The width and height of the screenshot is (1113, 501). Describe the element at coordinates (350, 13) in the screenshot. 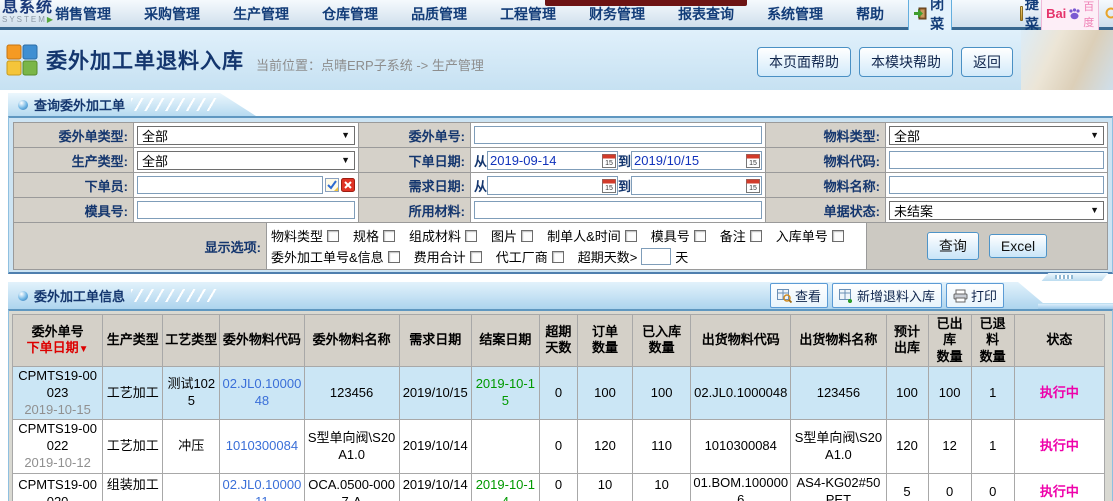

I see `menu-warehouse: 仓库管理` at that location.